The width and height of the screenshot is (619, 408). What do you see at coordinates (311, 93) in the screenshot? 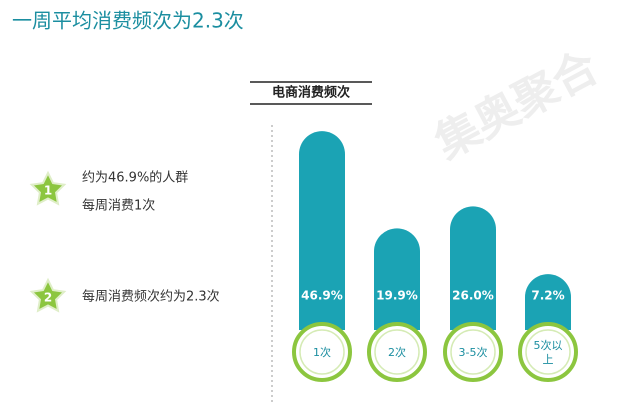
I see `chart-subtitle: 电商消费频次` at bounding box center [311, 93].